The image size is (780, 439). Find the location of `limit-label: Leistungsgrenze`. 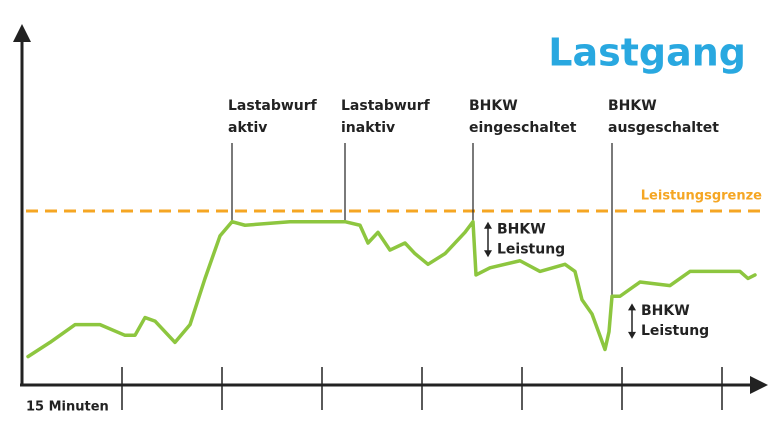

limit-label: Leistungsgrenze is located at coordinates (701, 196).